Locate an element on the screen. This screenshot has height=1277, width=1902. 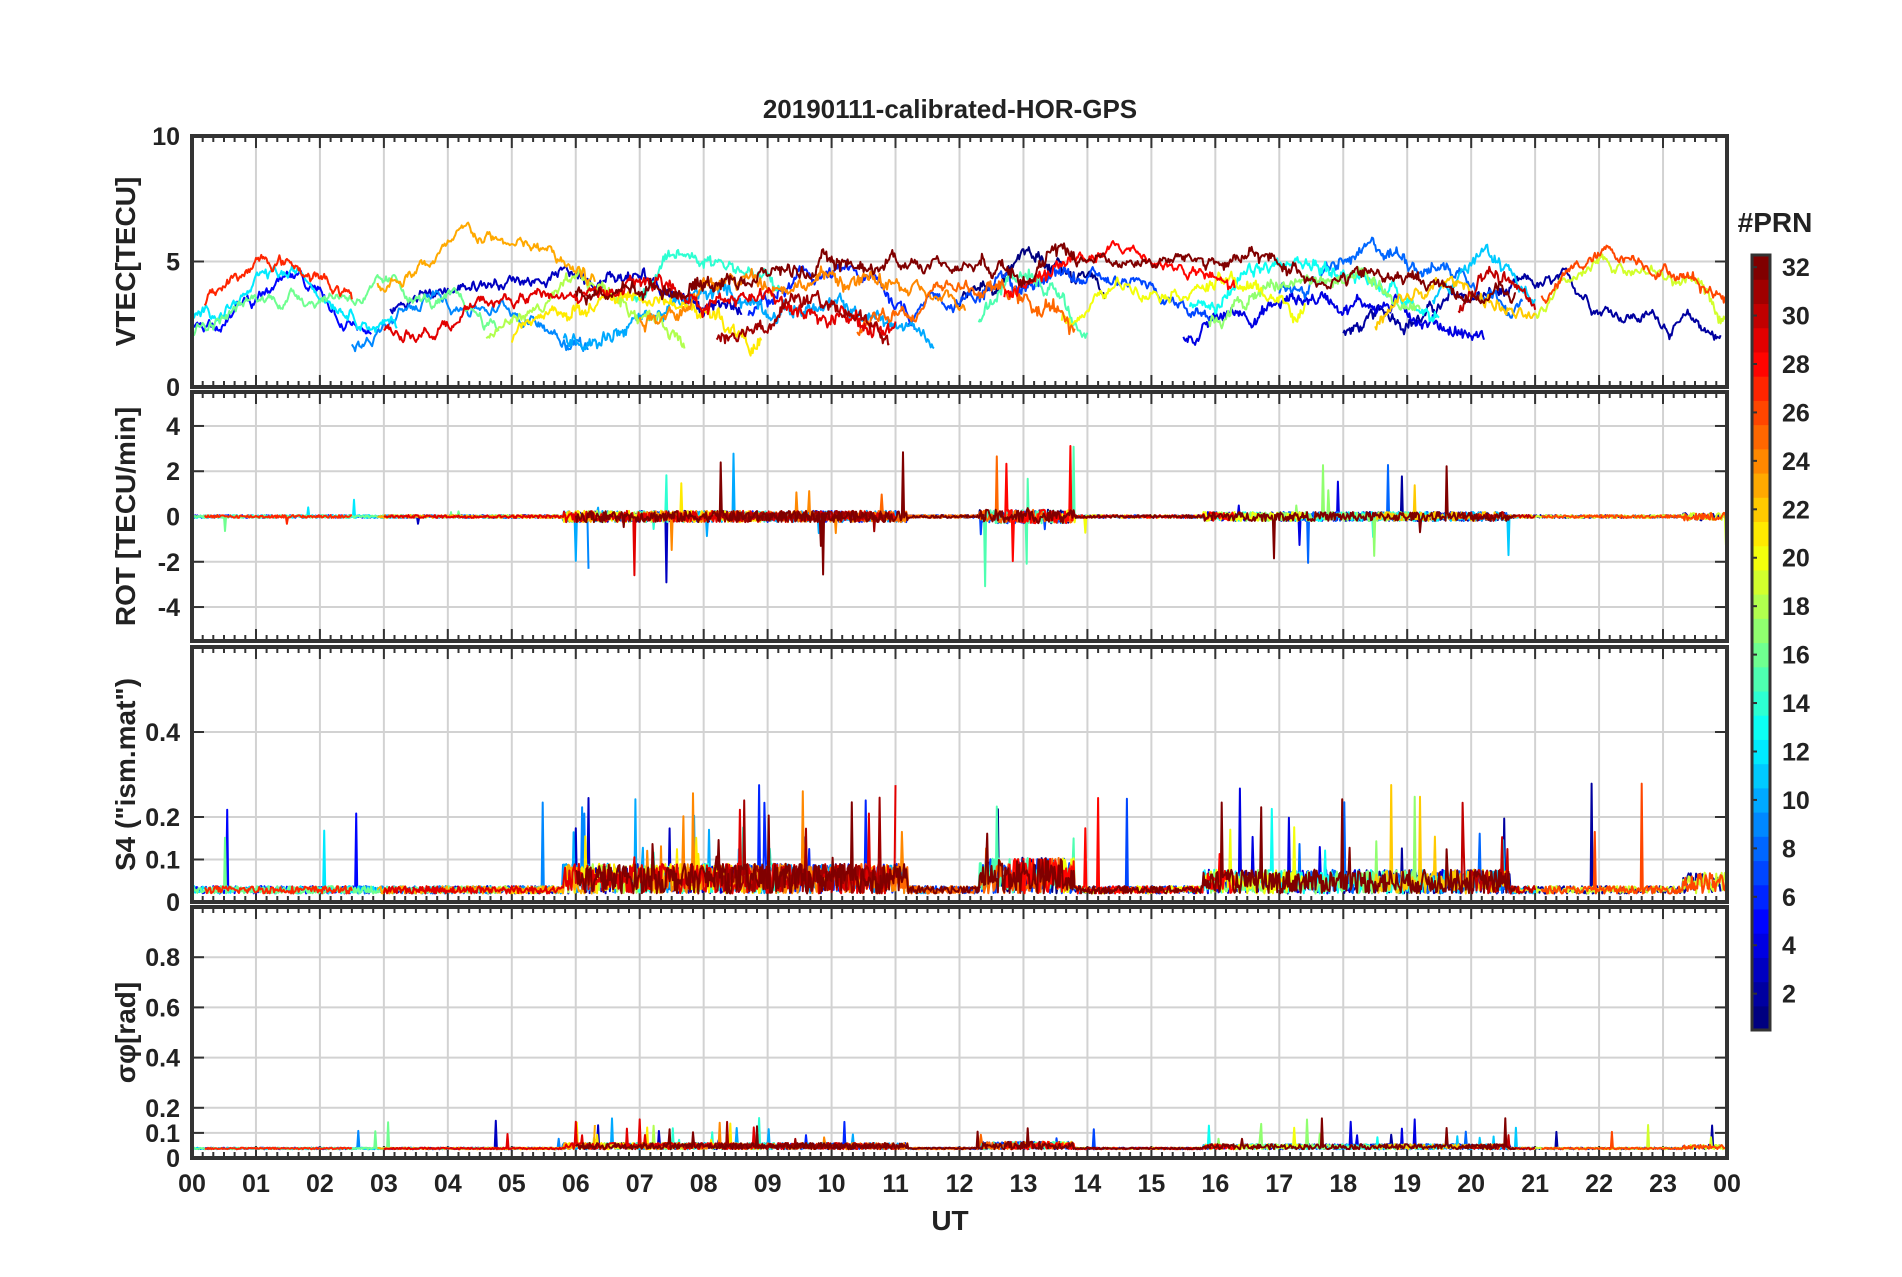
colorbar-tick-label: 20 is located at coordinates (1796, 559).